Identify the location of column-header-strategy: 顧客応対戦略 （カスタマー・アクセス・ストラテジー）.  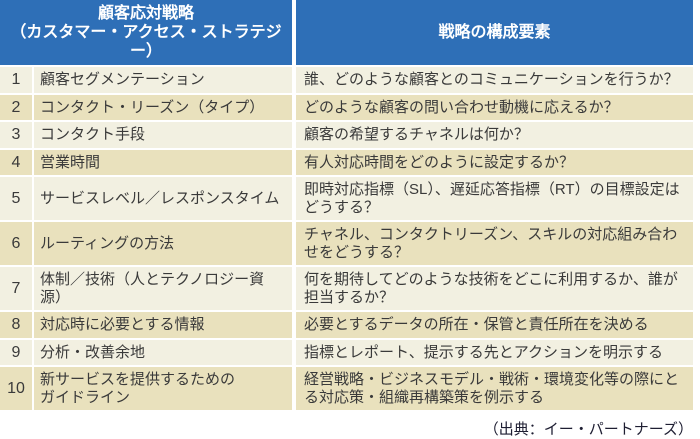
(148, 33).